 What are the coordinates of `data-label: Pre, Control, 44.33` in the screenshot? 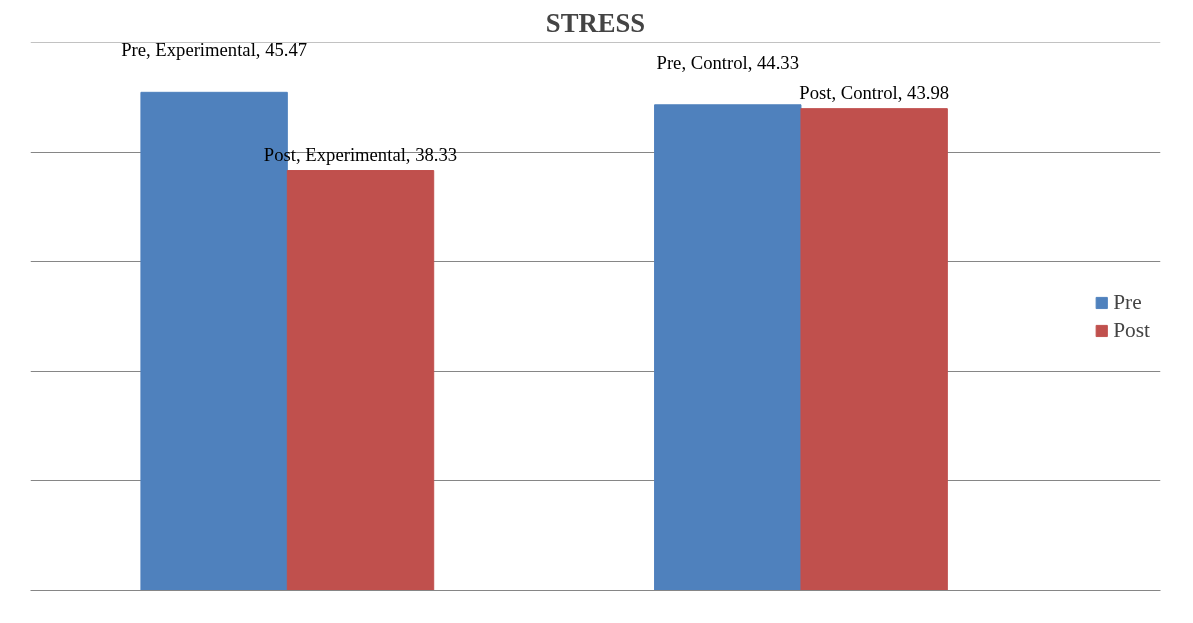 It's located at (728, 62).